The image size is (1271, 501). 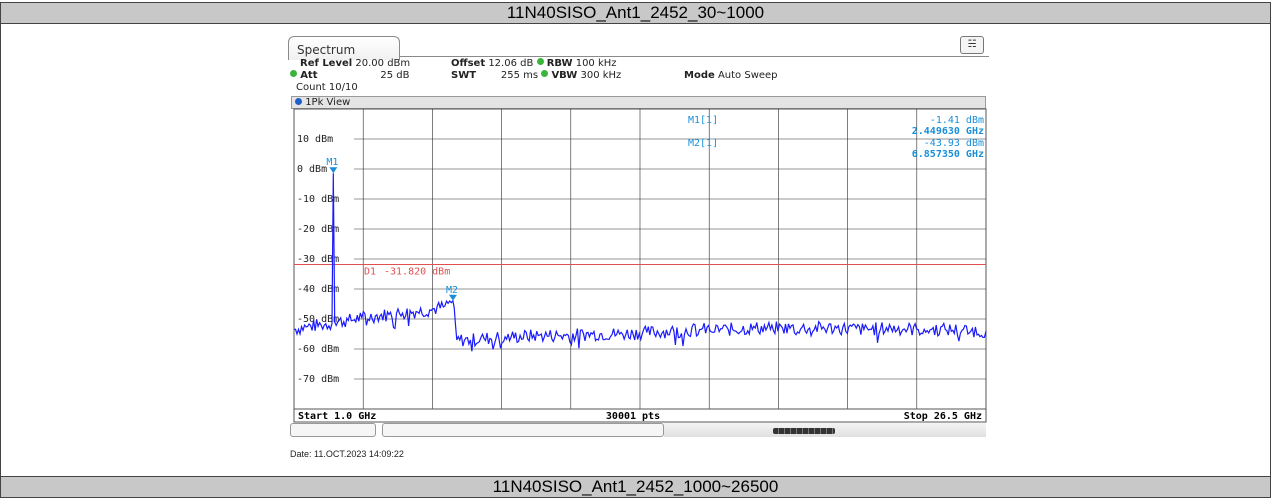 What do you see at coordinates (318, 379) in the screenshot?
I see `y-tick-label: -70 dBm` at bounding box center [318, 379].